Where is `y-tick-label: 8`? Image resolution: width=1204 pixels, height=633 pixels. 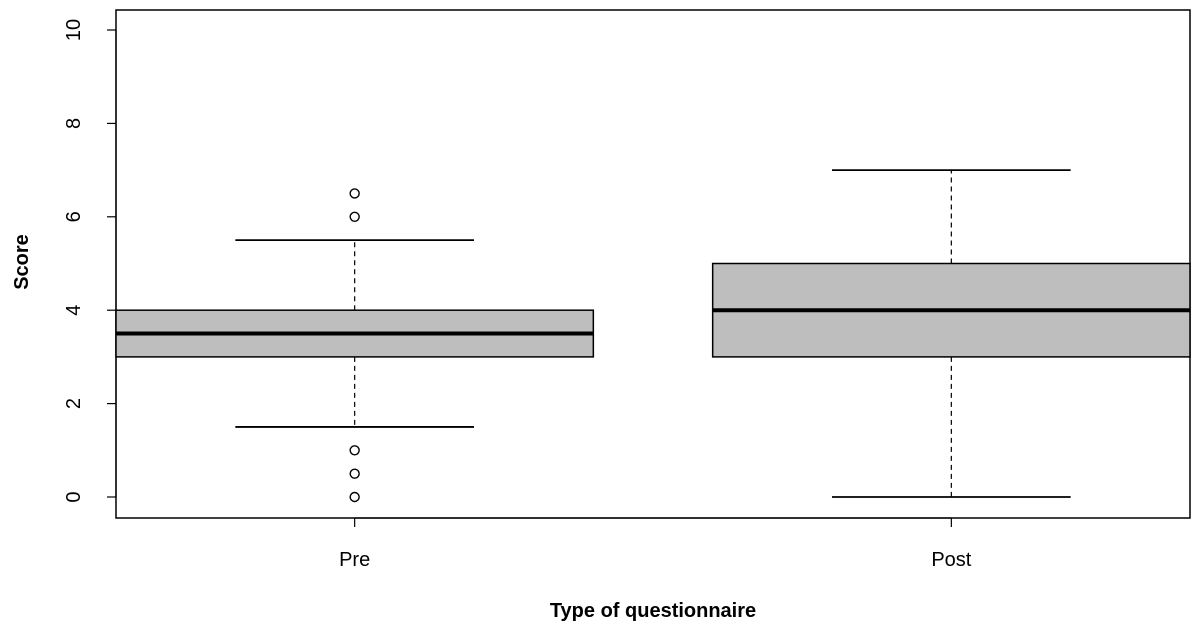 y-tick-label: 8 is located at coordinates (74, 123).